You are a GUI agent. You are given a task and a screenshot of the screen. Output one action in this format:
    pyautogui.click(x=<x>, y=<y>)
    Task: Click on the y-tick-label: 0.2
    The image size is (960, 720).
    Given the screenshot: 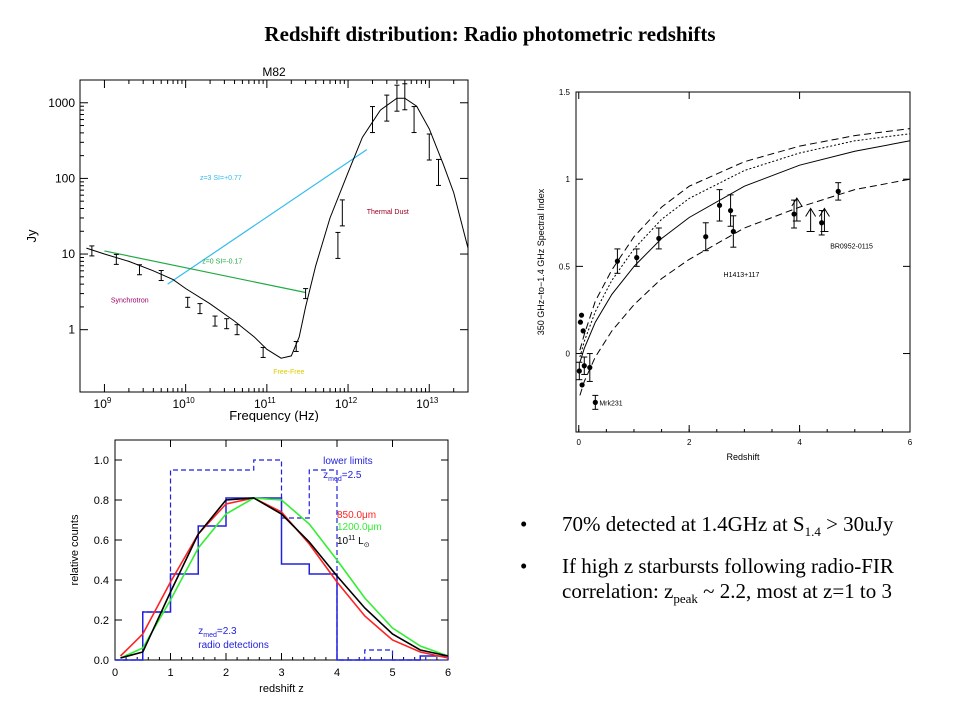 What is the action you would take?
    pyautogui.click(x=101, y=621)
    